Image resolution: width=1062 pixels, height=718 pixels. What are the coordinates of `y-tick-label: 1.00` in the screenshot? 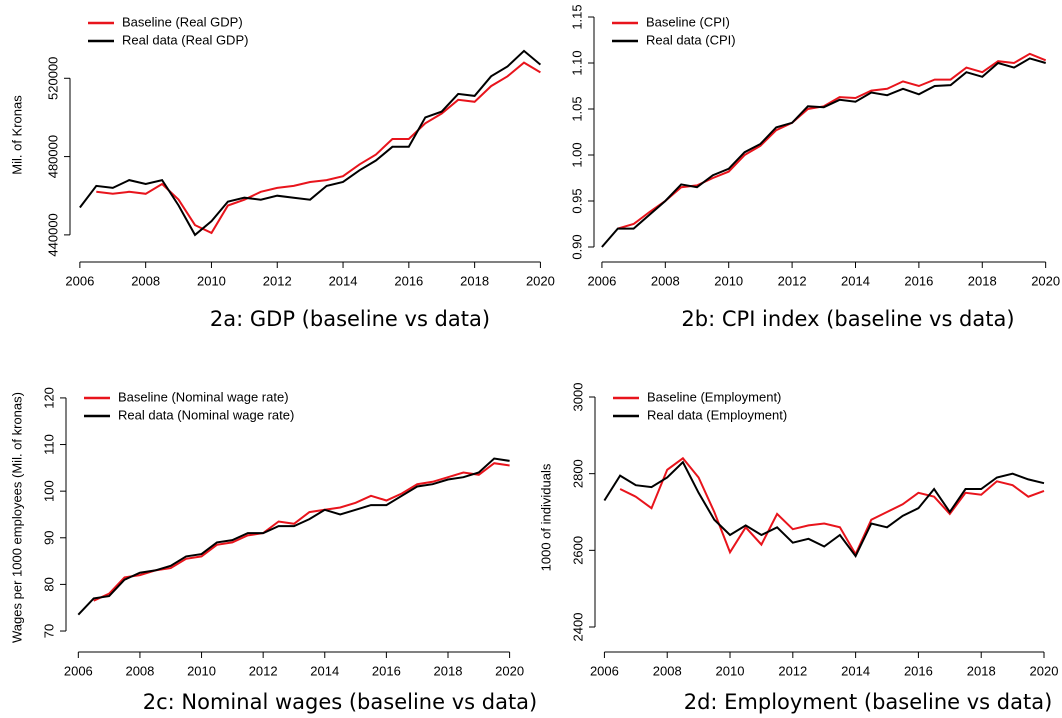 It's located at (576, 154).